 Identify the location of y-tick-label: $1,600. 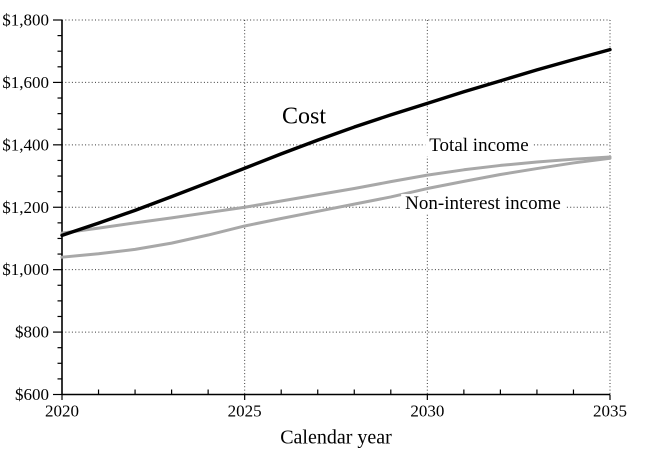
(25, 82).